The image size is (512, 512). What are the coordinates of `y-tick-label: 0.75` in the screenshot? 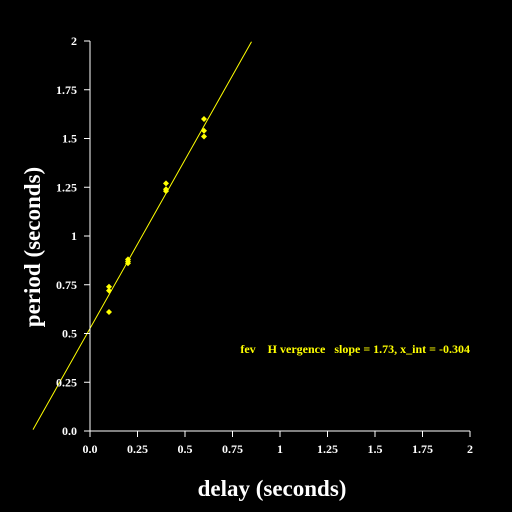 It's located at (66, 285).